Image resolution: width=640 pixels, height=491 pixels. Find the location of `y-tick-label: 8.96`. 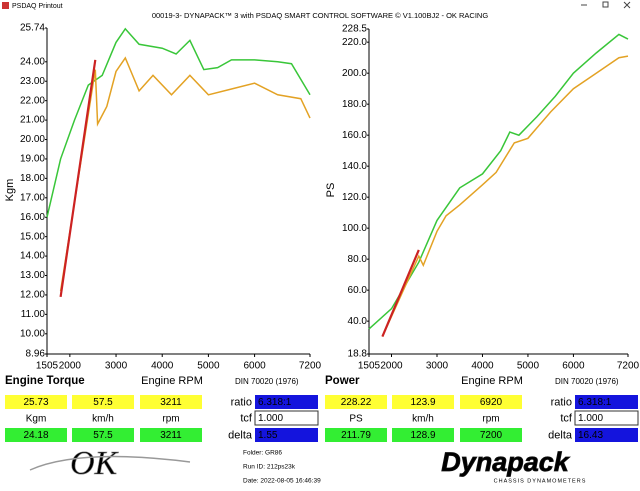

y-tick-label: 8.96 is located at coordinates (36, 354).